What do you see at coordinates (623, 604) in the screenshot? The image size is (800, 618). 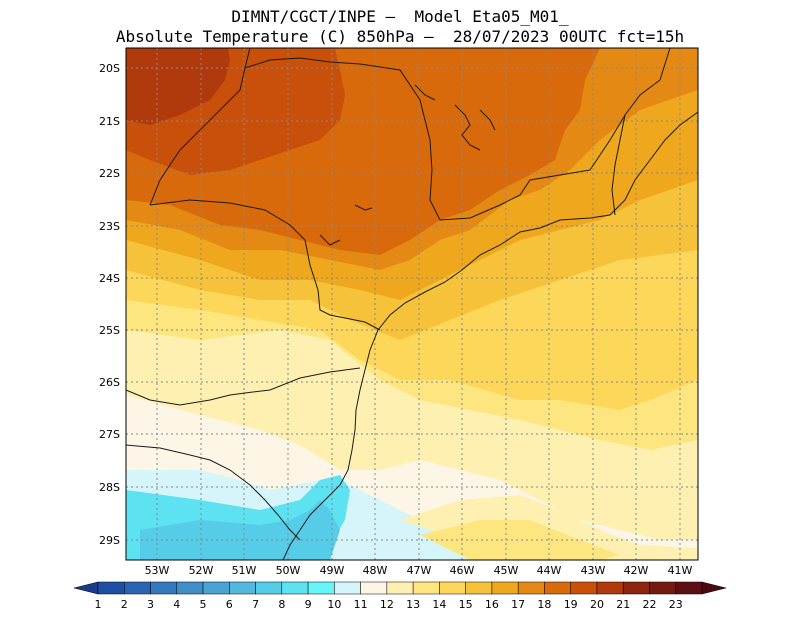 I see `colorbar-label: 21` at bounding box center [623, 604].